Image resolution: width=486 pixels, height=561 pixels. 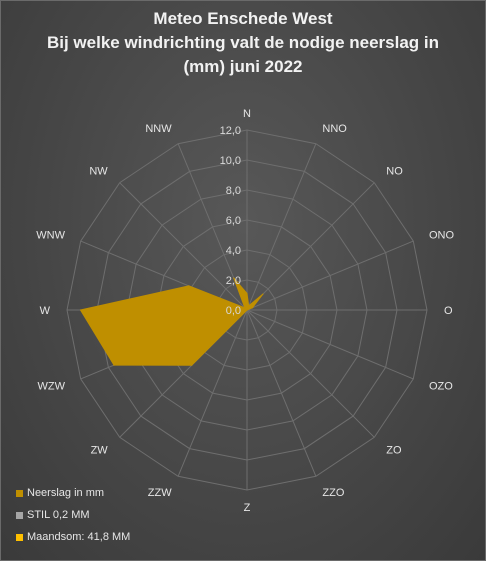 What do you see at coordinates (247, 114) in the screenshot?
I see `direction-label-n: N` at bounding box center [247, 114].